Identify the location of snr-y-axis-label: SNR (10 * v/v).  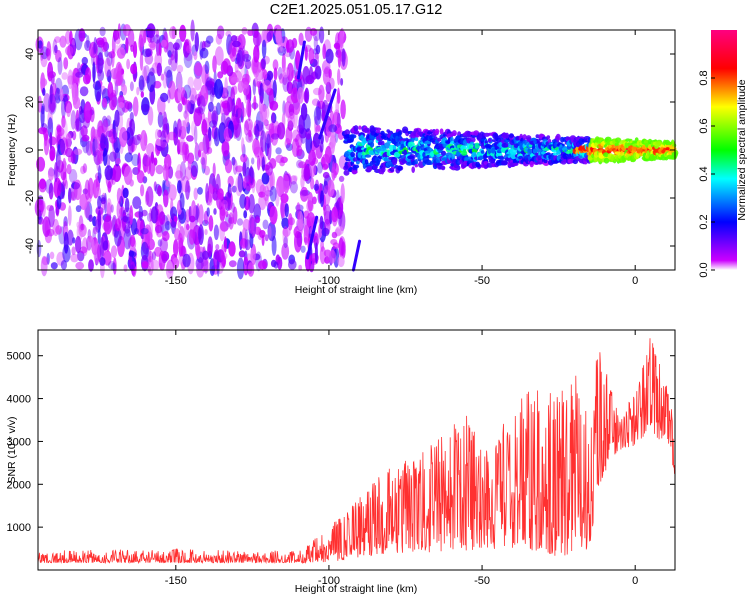
(12, 449).